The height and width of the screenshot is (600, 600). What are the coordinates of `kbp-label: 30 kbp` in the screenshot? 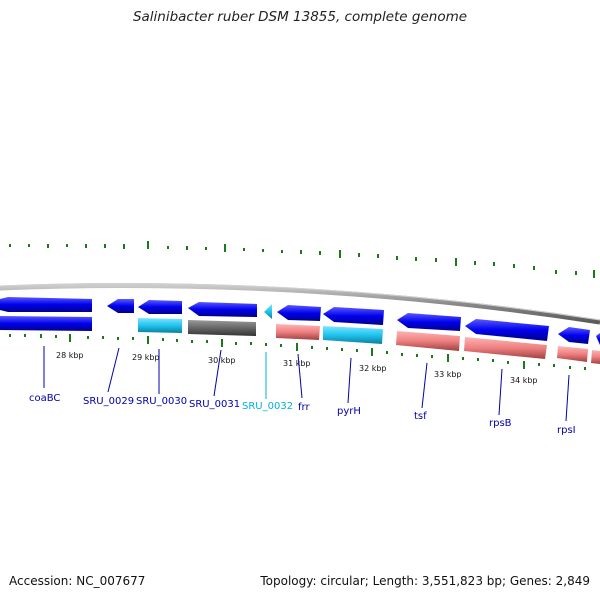 It's located at (222, 360).